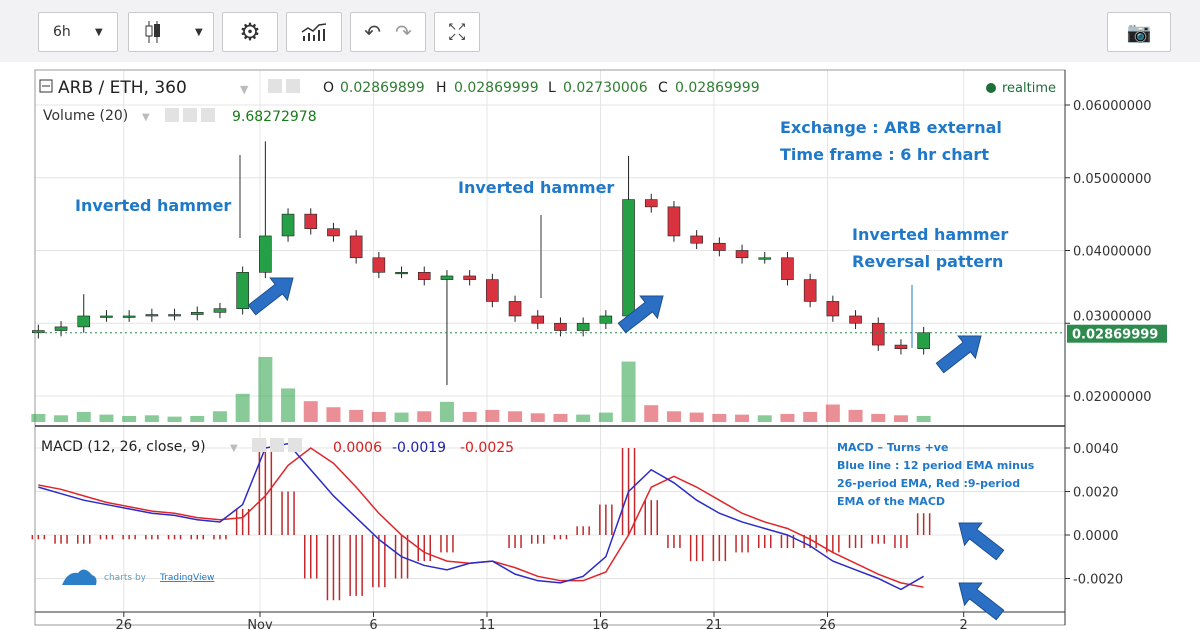  What do you see at coordinates (122, 88) in the screenshot?
I see `symbol-title: ARB / ETH, 360` at bounding box center [122, 88].